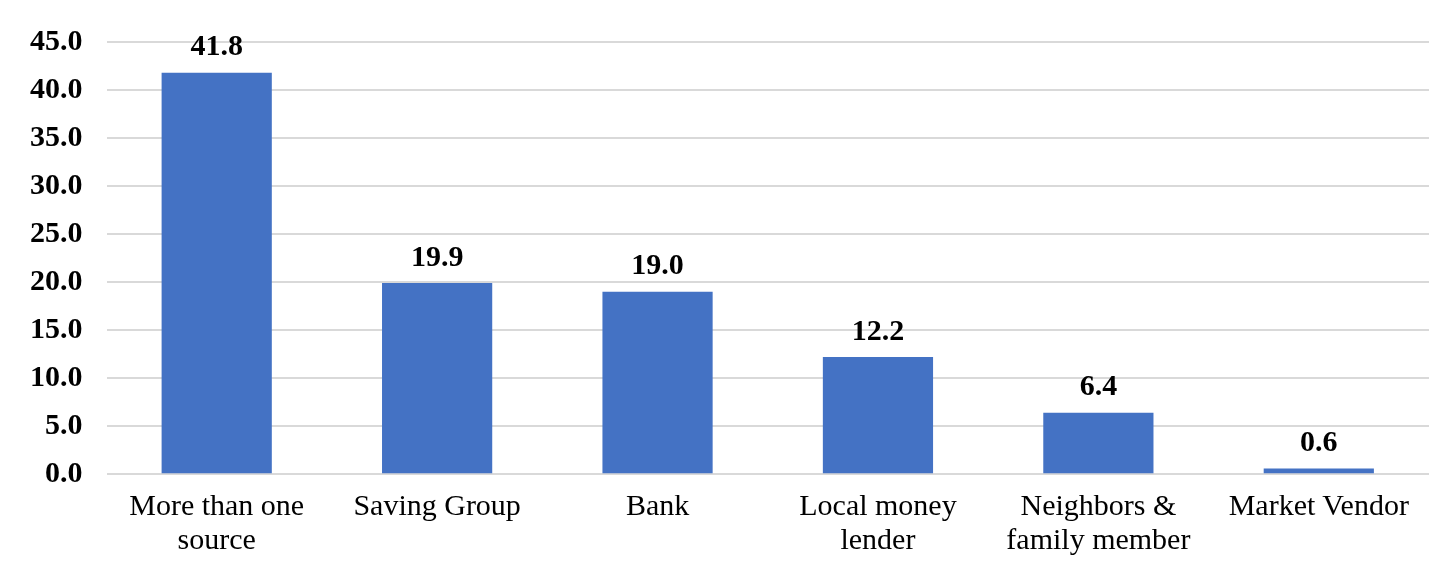 This screenshot has width=1437, height=574. What do you see at coordinates (216, 45) in the screenshot?
I see `data-label: 41.8` at bounding box center [216, 45].